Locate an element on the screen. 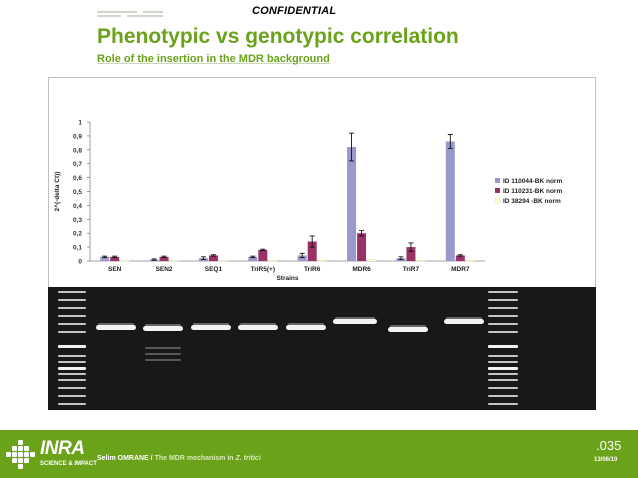  x-tick-label: MDR6 is located at coordinates (361, 269).